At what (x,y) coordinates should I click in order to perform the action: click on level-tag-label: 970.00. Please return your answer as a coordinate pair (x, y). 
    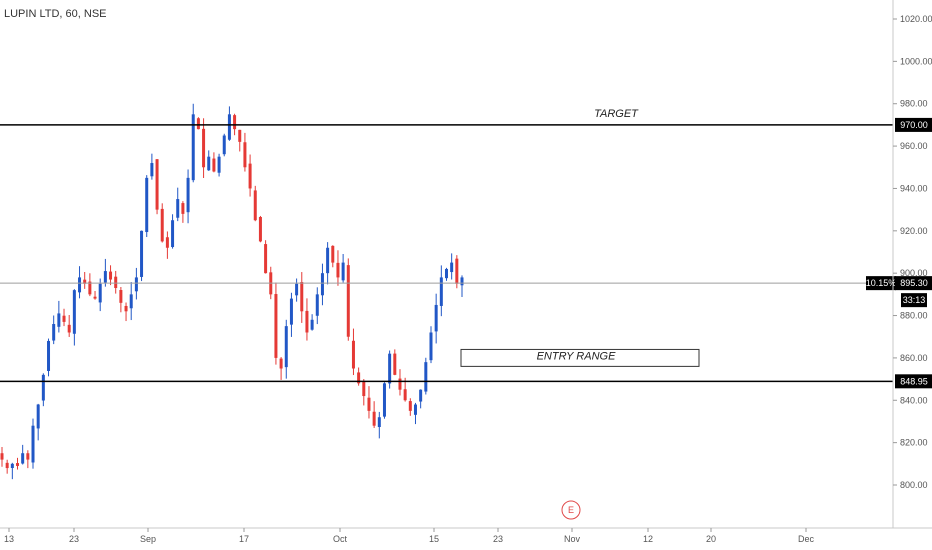
    Looking at the image, I should click on (914, 125).